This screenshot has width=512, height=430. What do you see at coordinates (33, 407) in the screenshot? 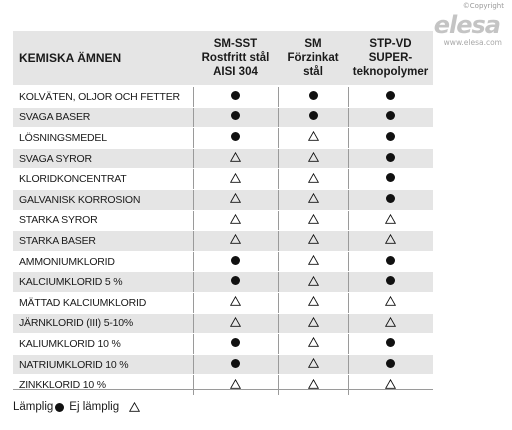
I see `legend-suitable-label: Lämplig` at bounding box center [33, 407].